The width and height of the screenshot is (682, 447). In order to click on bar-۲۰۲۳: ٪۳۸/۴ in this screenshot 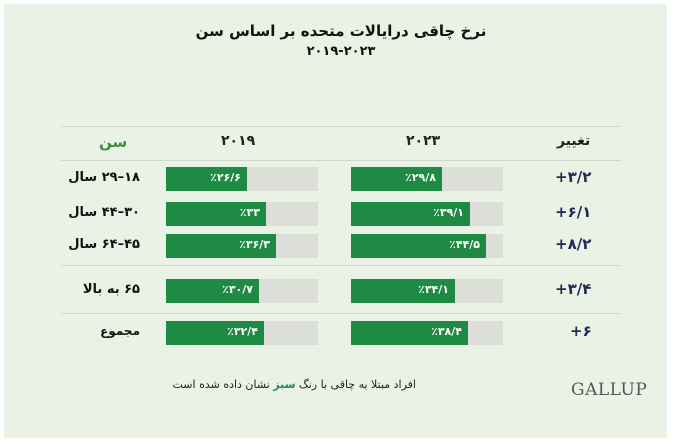, I will do `click(409, 333)`.